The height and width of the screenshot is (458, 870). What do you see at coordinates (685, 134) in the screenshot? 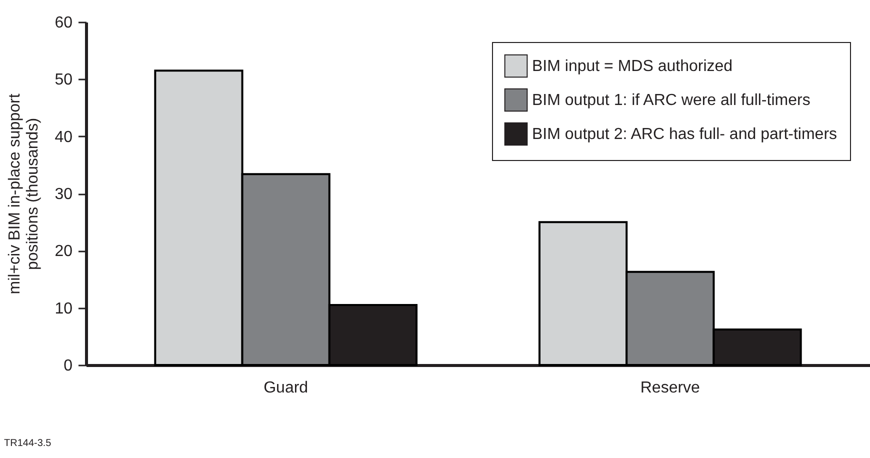
I see `legend-label: BIM output 2: ARC has full- and part-timers` at bounding box center [685, 134].